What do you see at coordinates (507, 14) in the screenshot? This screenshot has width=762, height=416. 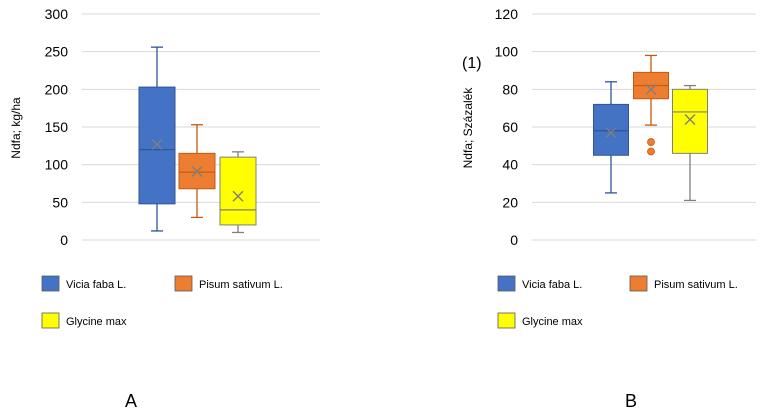 I see `y-tick-label: 120` at bounding box center [507, 14].